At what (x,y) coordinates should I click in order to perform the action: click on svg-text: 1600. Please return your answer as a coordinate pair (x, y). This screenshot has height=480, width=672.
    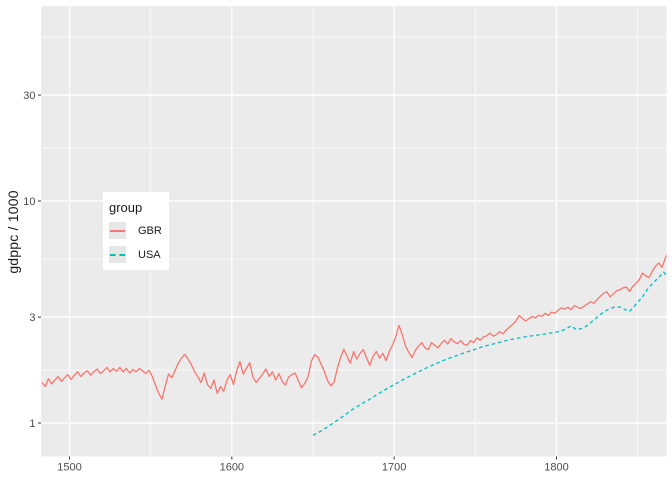
    Looking at the image, I should click on (232, 468).